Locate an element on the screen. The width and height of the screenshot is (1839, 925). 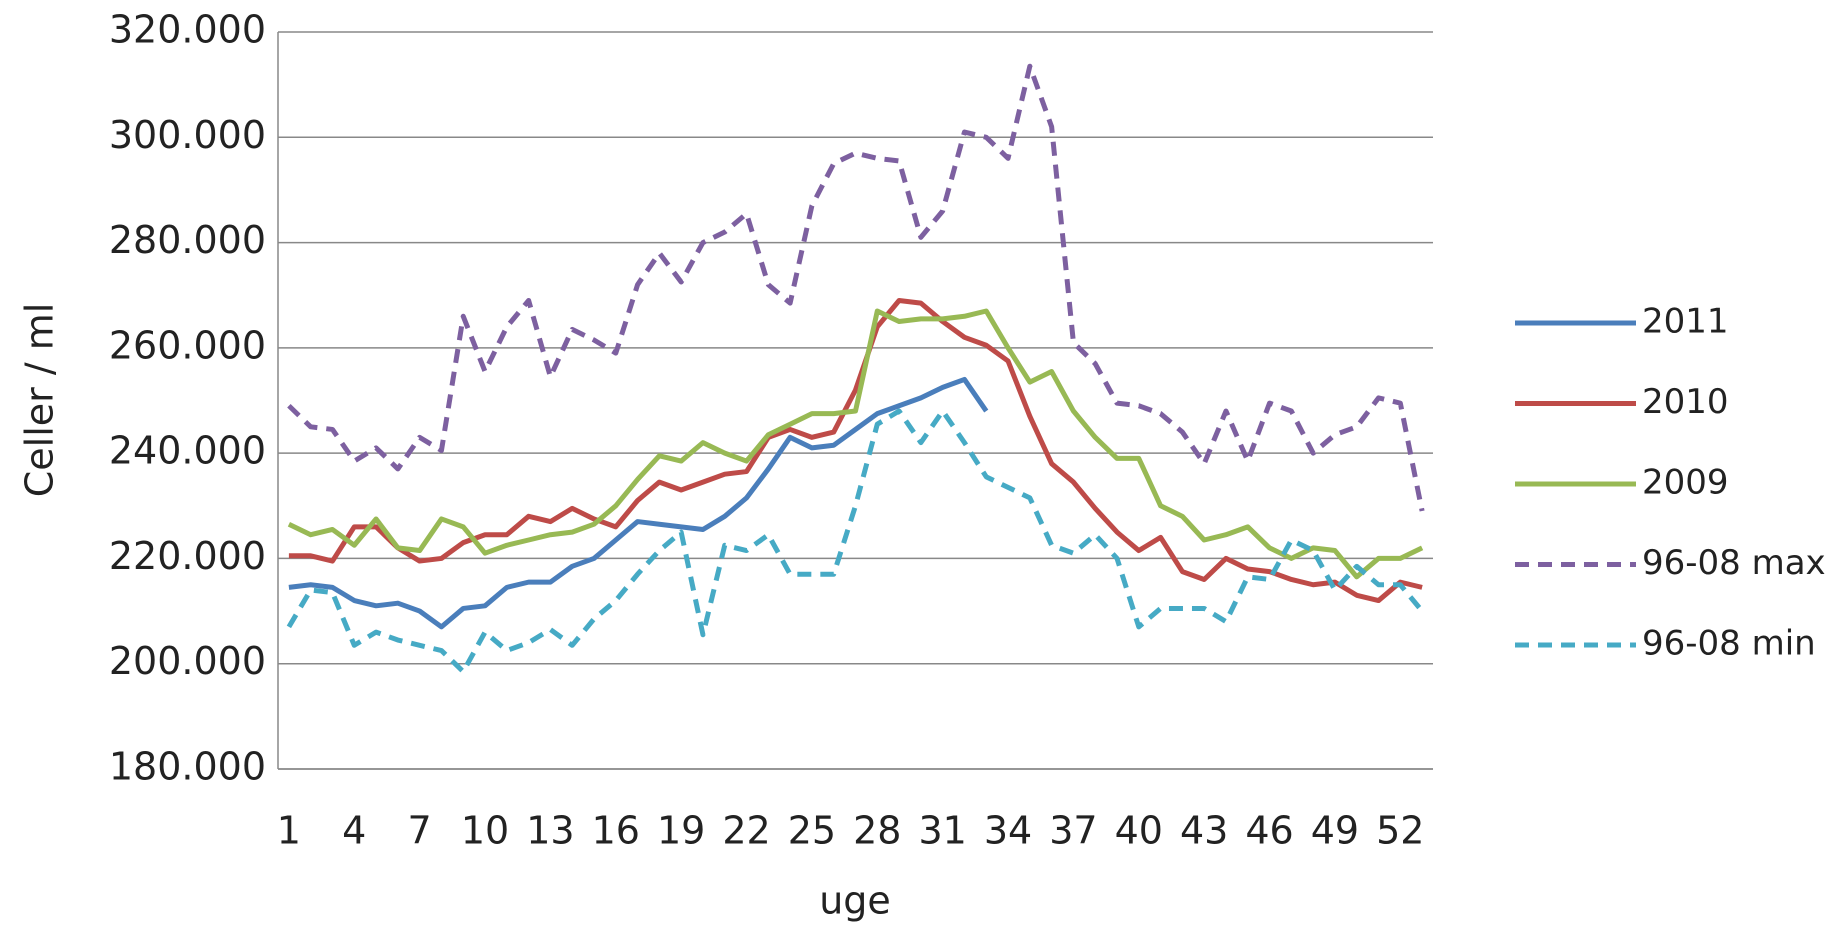
series-line is located at coordinates (638, 503).